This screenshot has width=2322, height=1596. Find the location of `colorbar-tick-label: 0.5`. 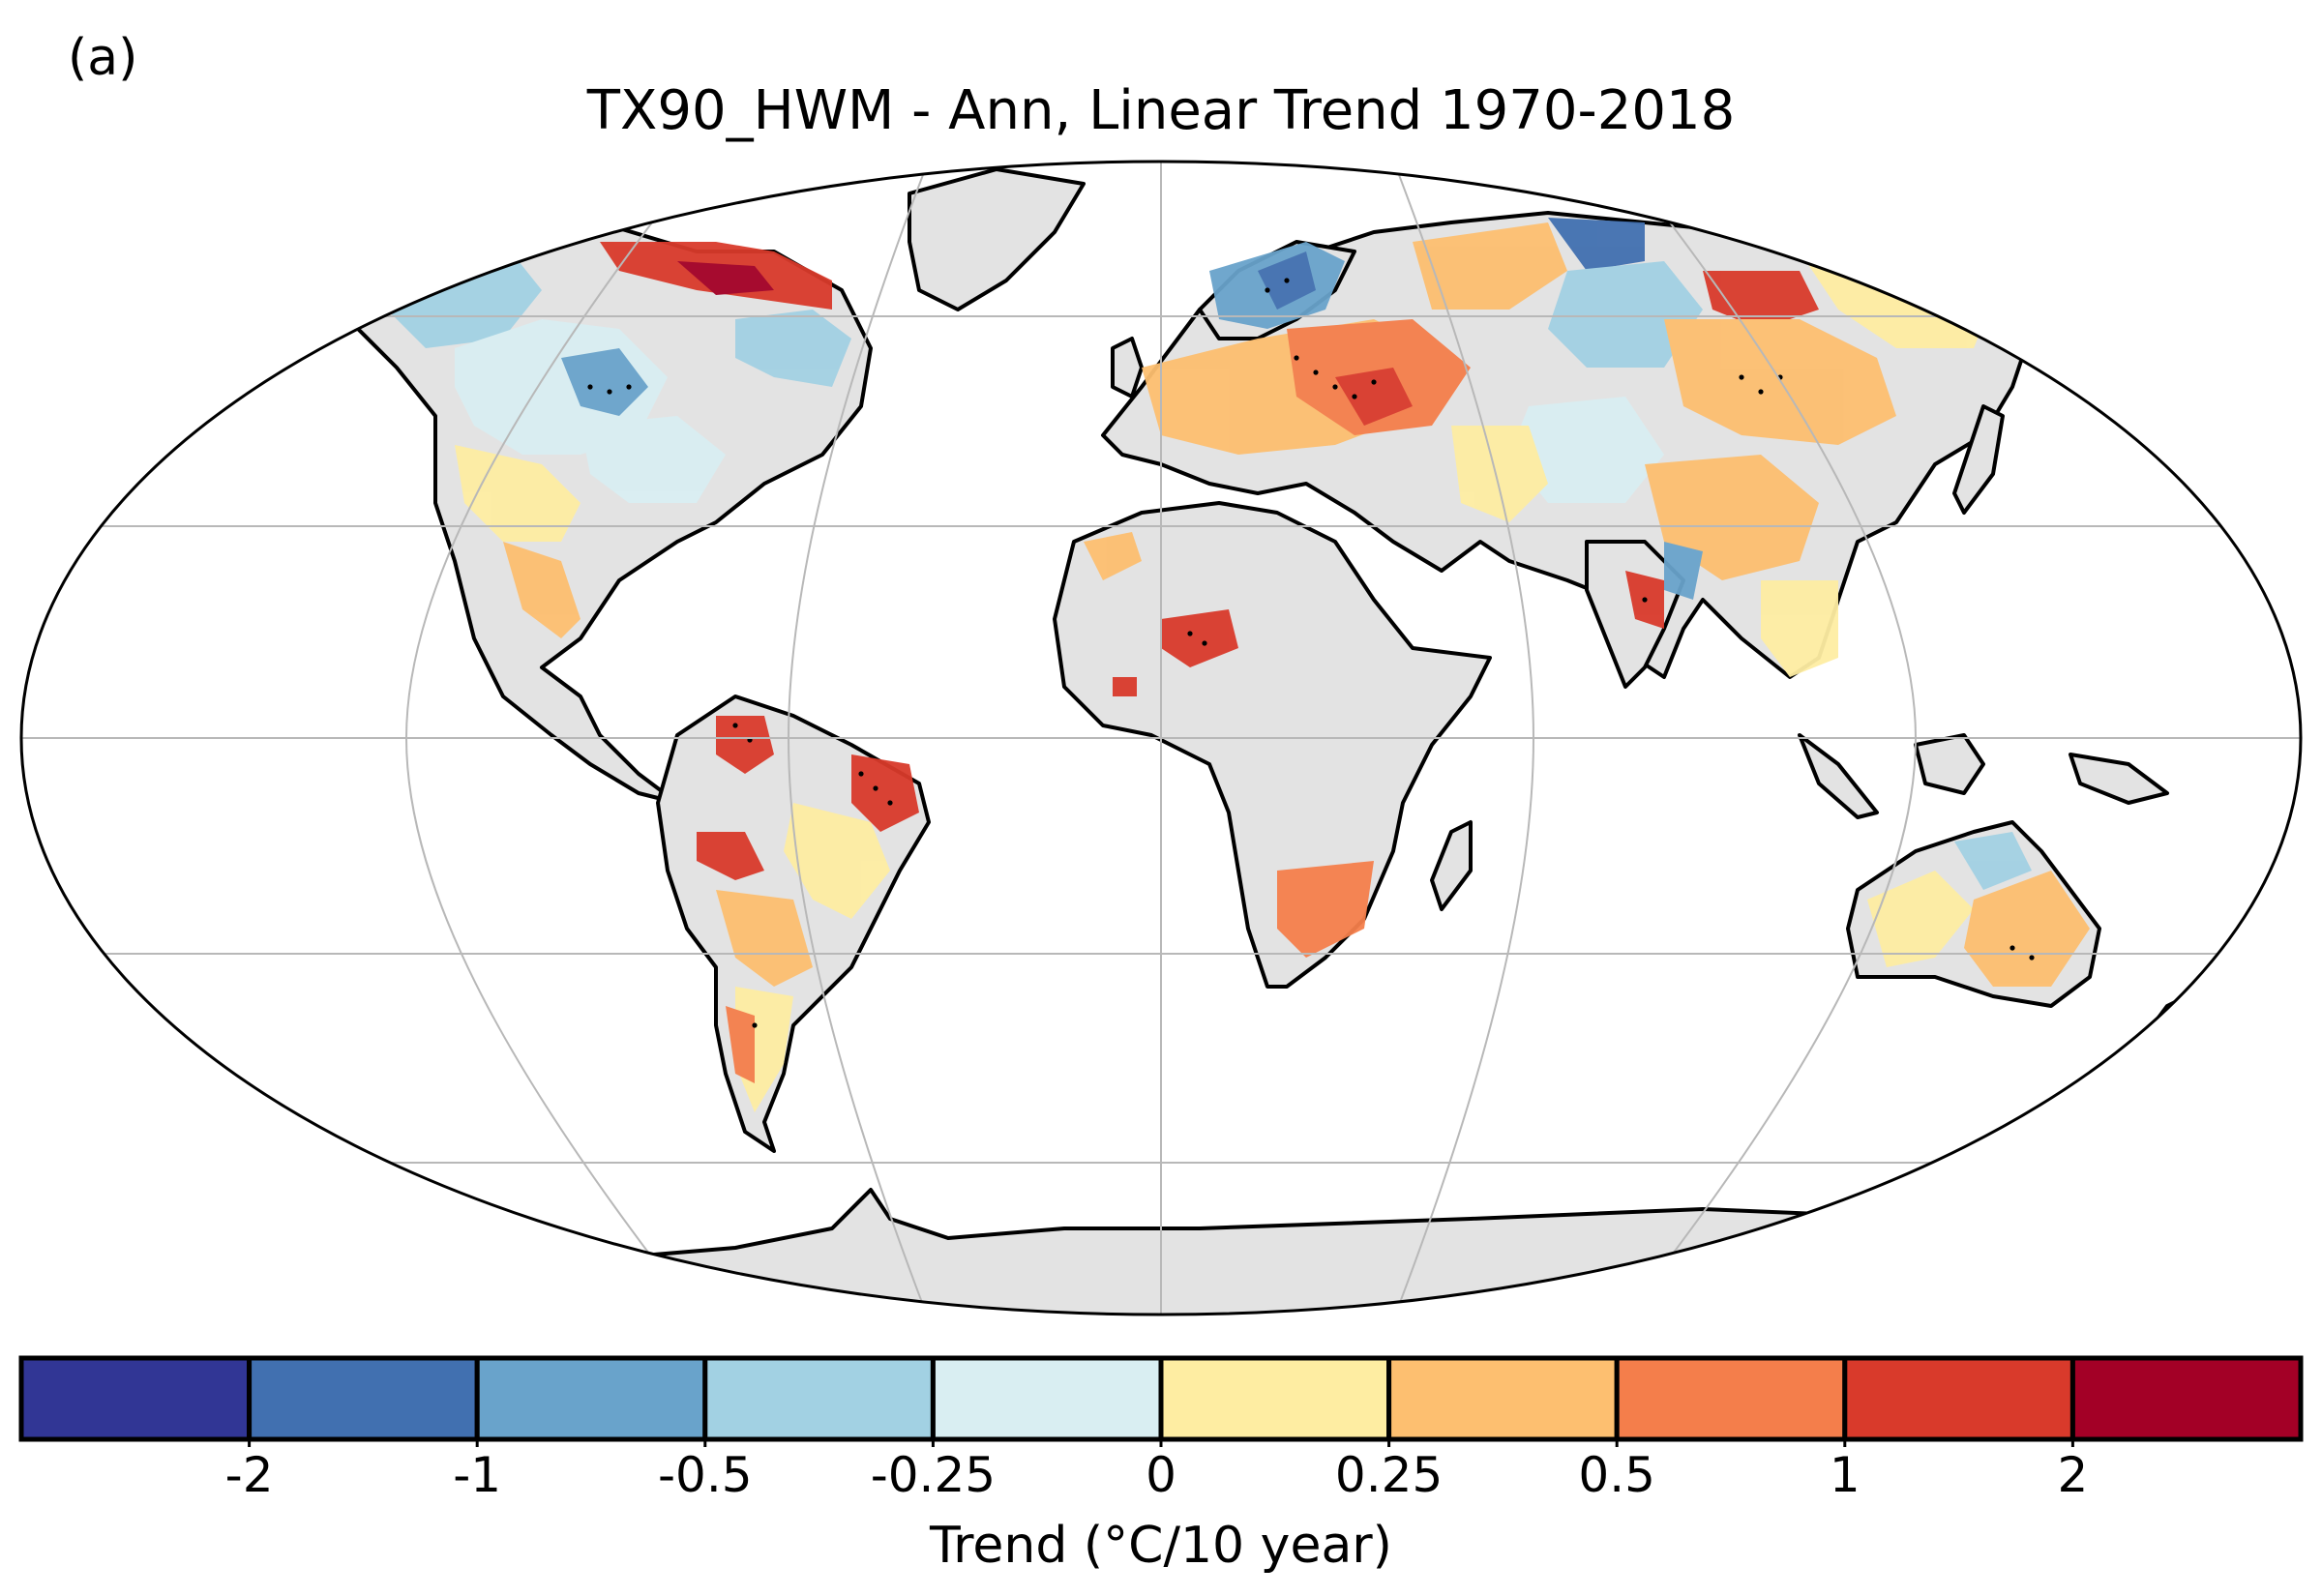

colorbar-tick-label: 0.5 is located at coordinates (1616, 1475).